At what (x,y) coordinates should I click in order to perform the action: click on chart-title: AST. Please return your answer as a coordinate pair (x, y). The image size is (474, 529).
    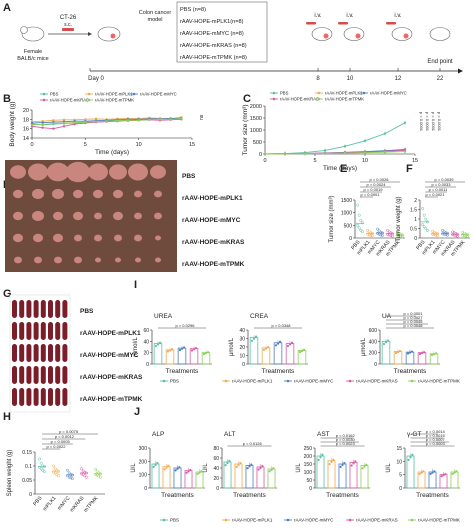
    Looking at the image, I should click on (323, 434).